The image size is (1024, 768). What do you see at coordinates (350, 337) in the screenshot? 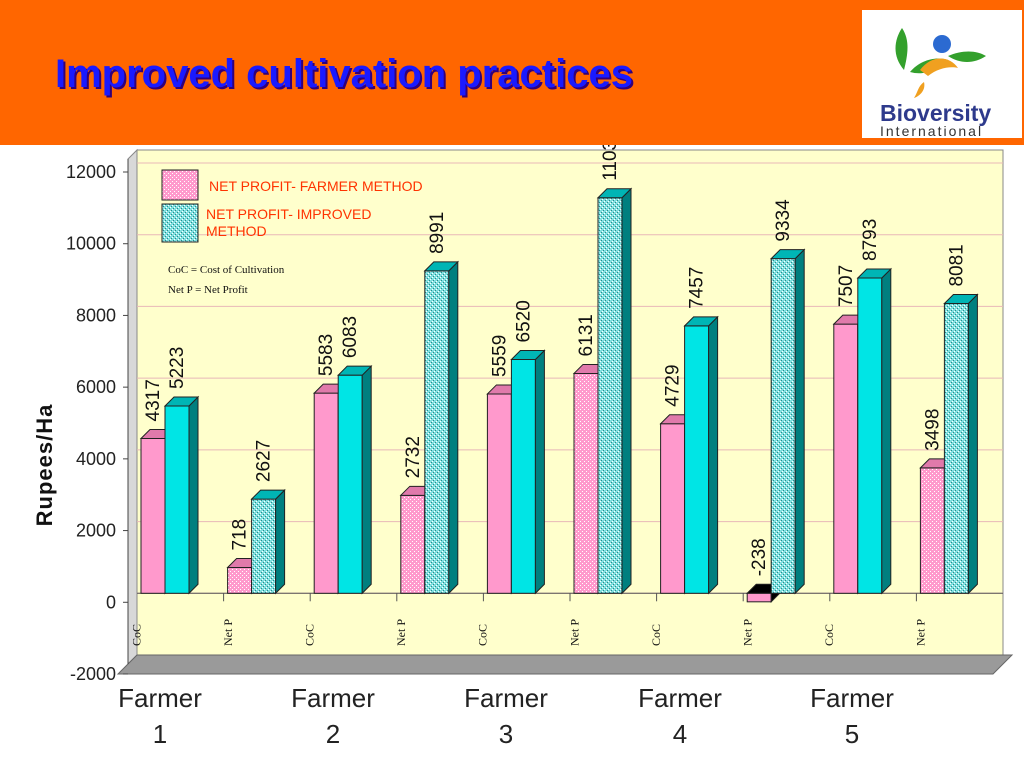
I see `data-label-improved: 6083` at bounding box center [350, 337].